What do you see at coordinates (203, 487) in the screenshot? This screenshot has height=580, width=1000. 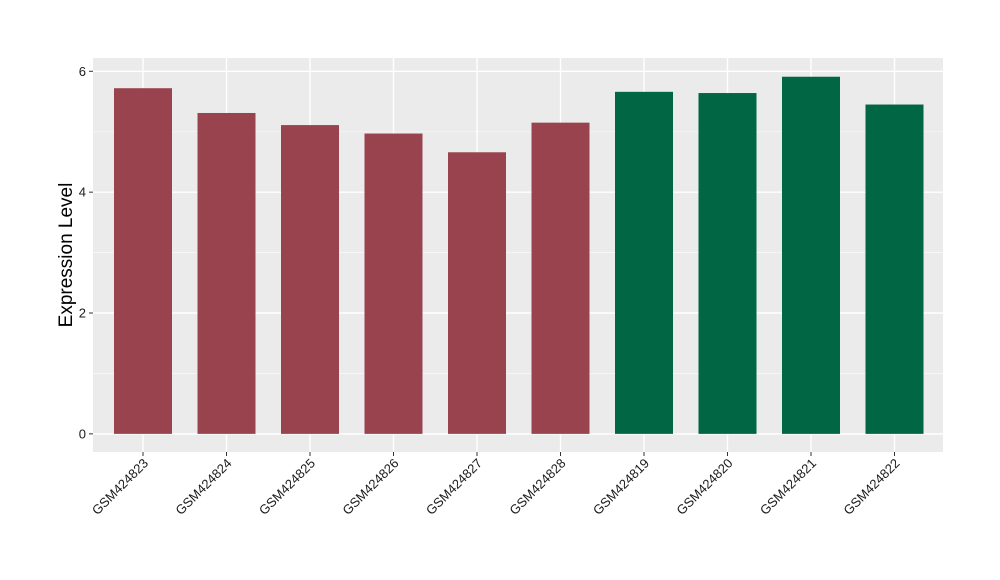 I see `x-tick-label: GSM424824` at bounding box center [203, 487].